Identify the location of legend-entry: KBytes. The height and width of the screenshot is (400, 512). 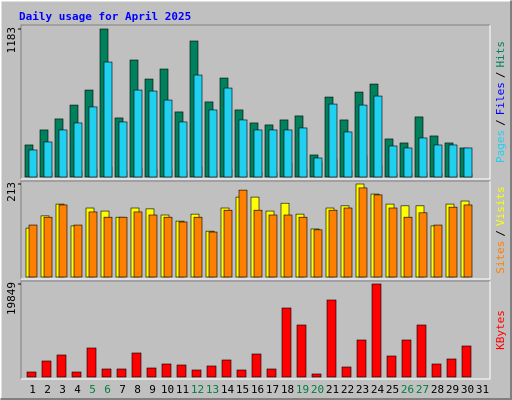
(500, 330).